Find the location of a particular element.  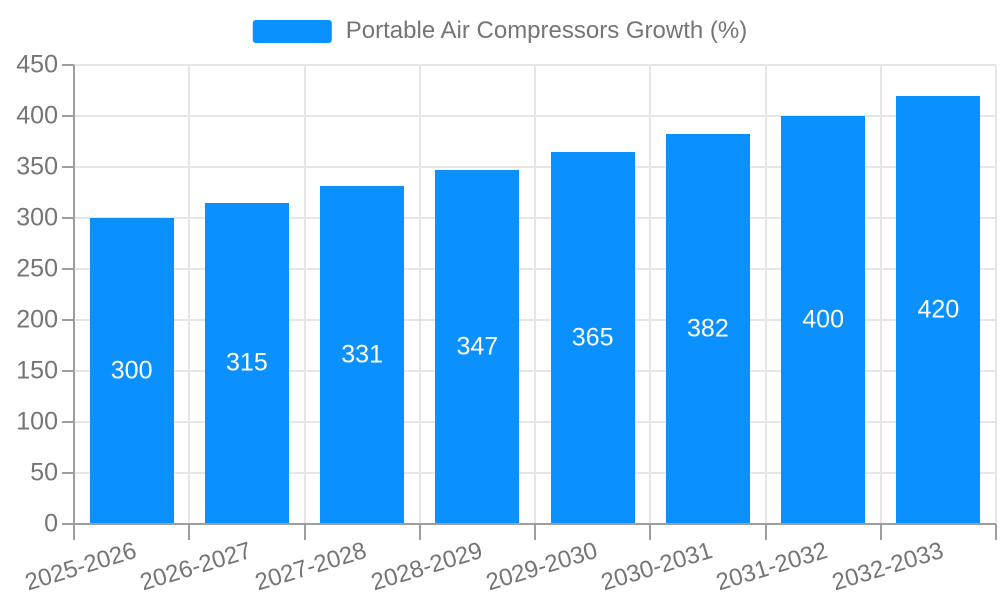

x-axis-tick-label: 2030-2031 is located at coordinates (657, 567).